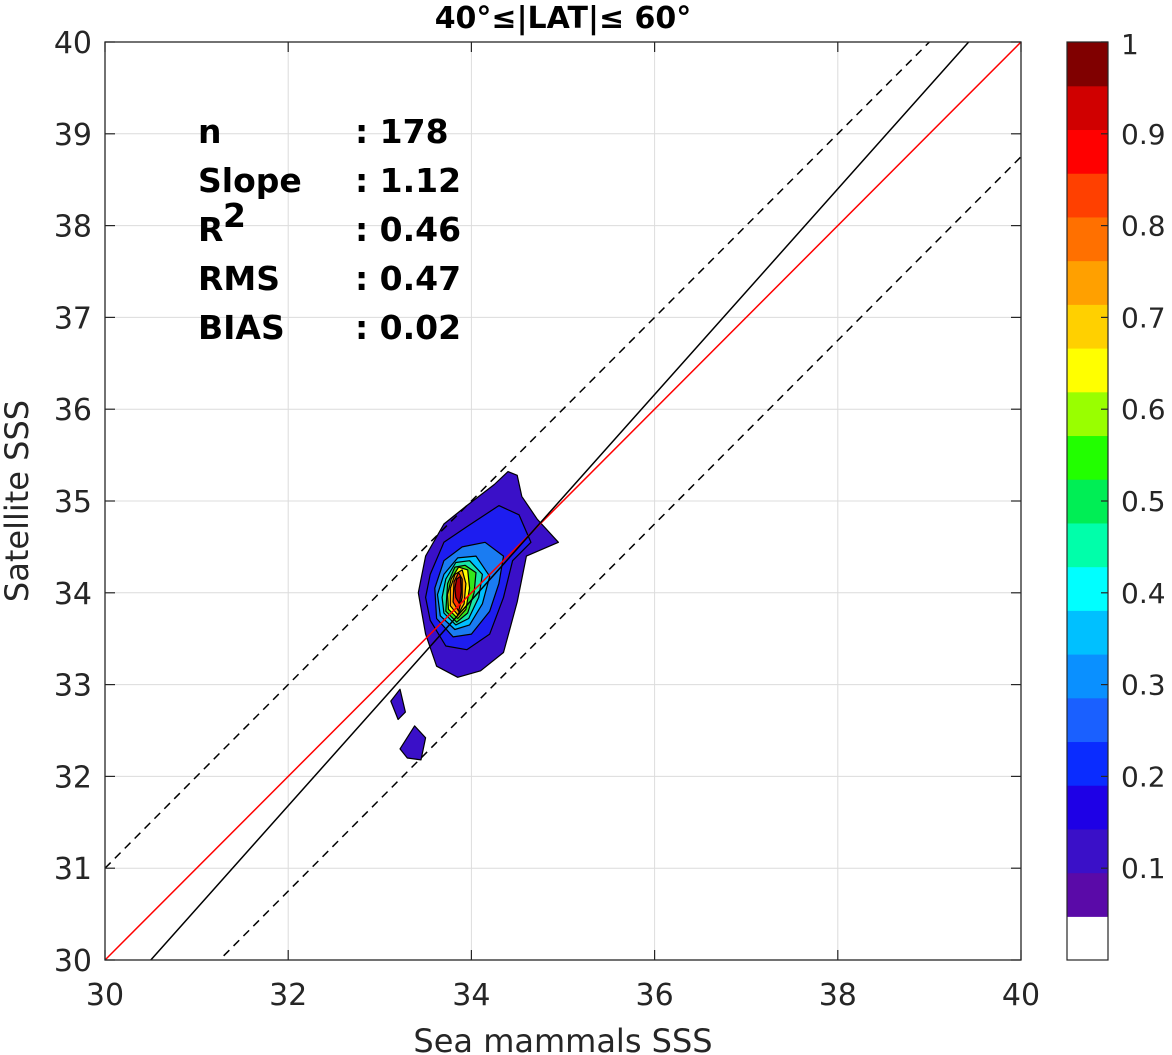 The image size is (1172, 1055). What do you see at coordinates (1143, 317) in the screenshot?
I see `colorbar-tick-label: 0.7` at bounding box center [1143, 317].